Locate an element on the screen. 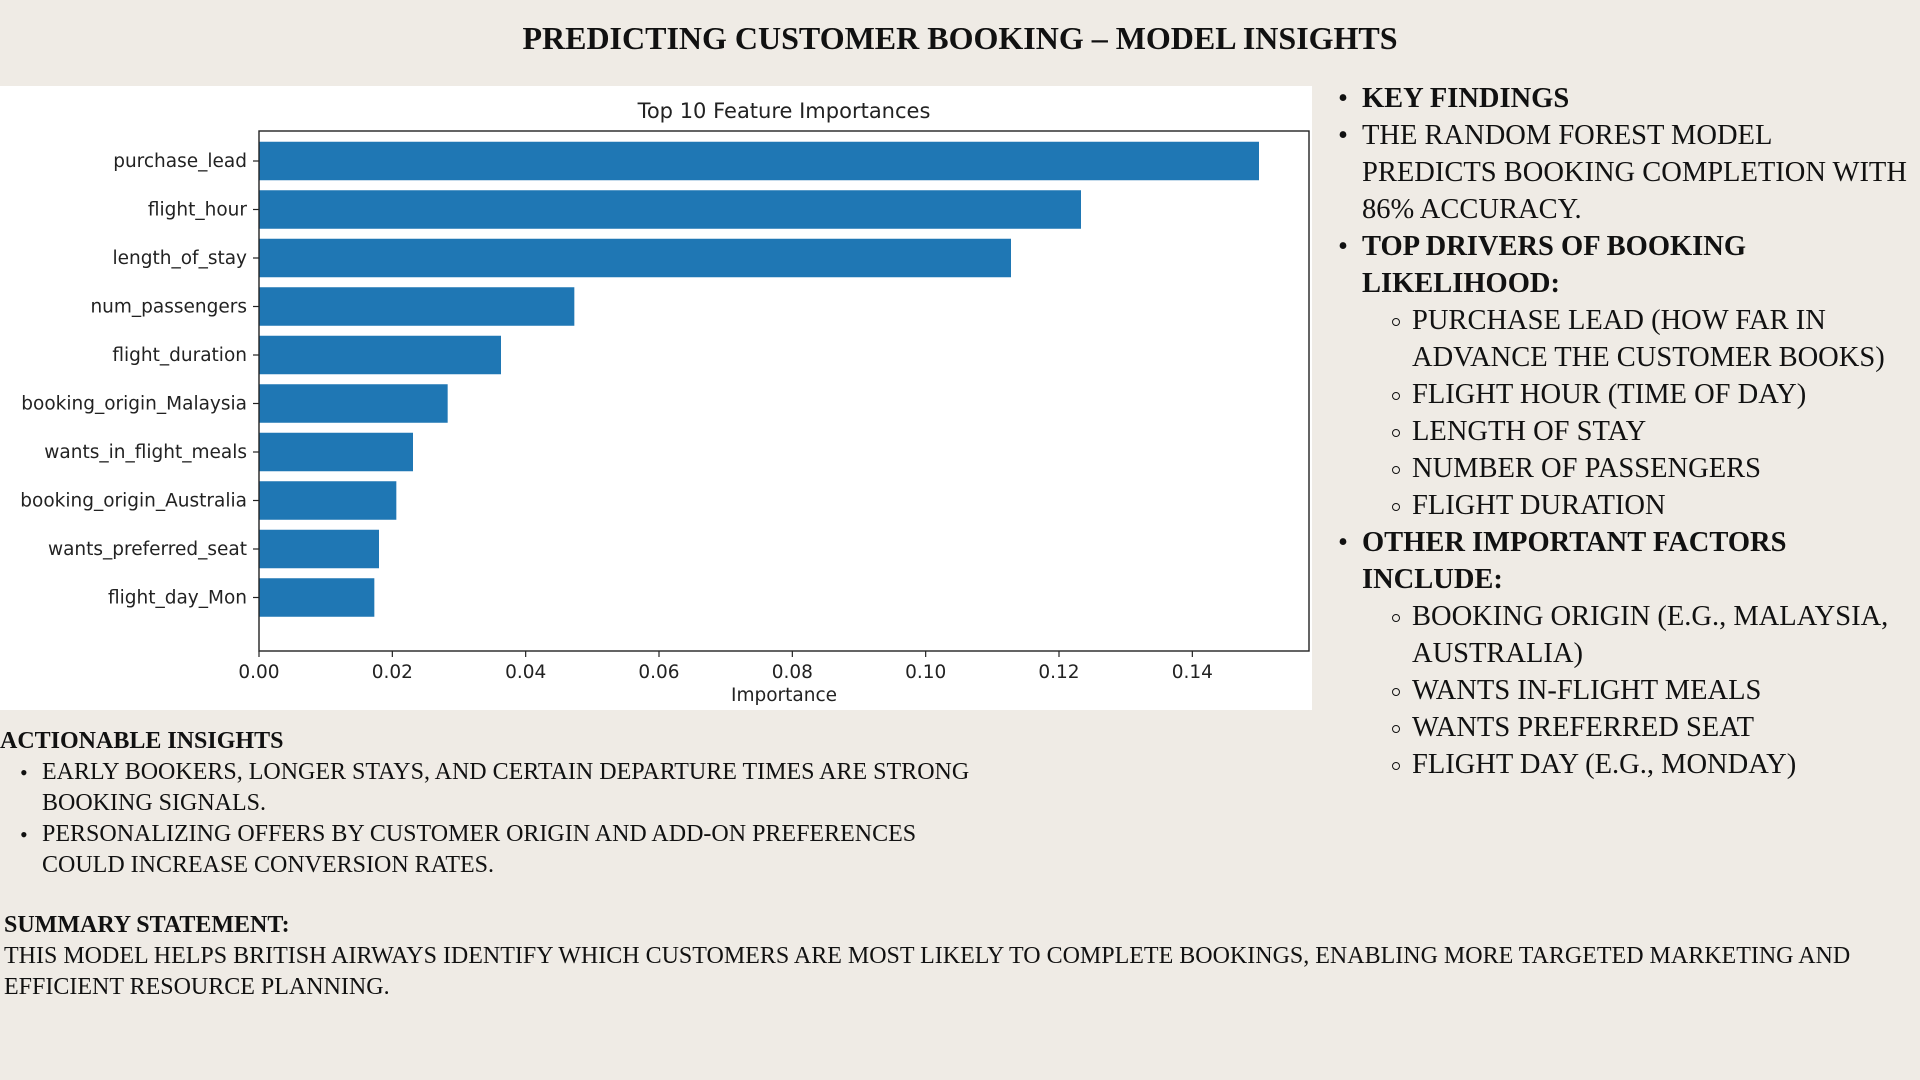 Image resolution: width=1920 pixels, height=1080 pixels. y-tick-label: purchase_lead is located at coordinates (180, 161).